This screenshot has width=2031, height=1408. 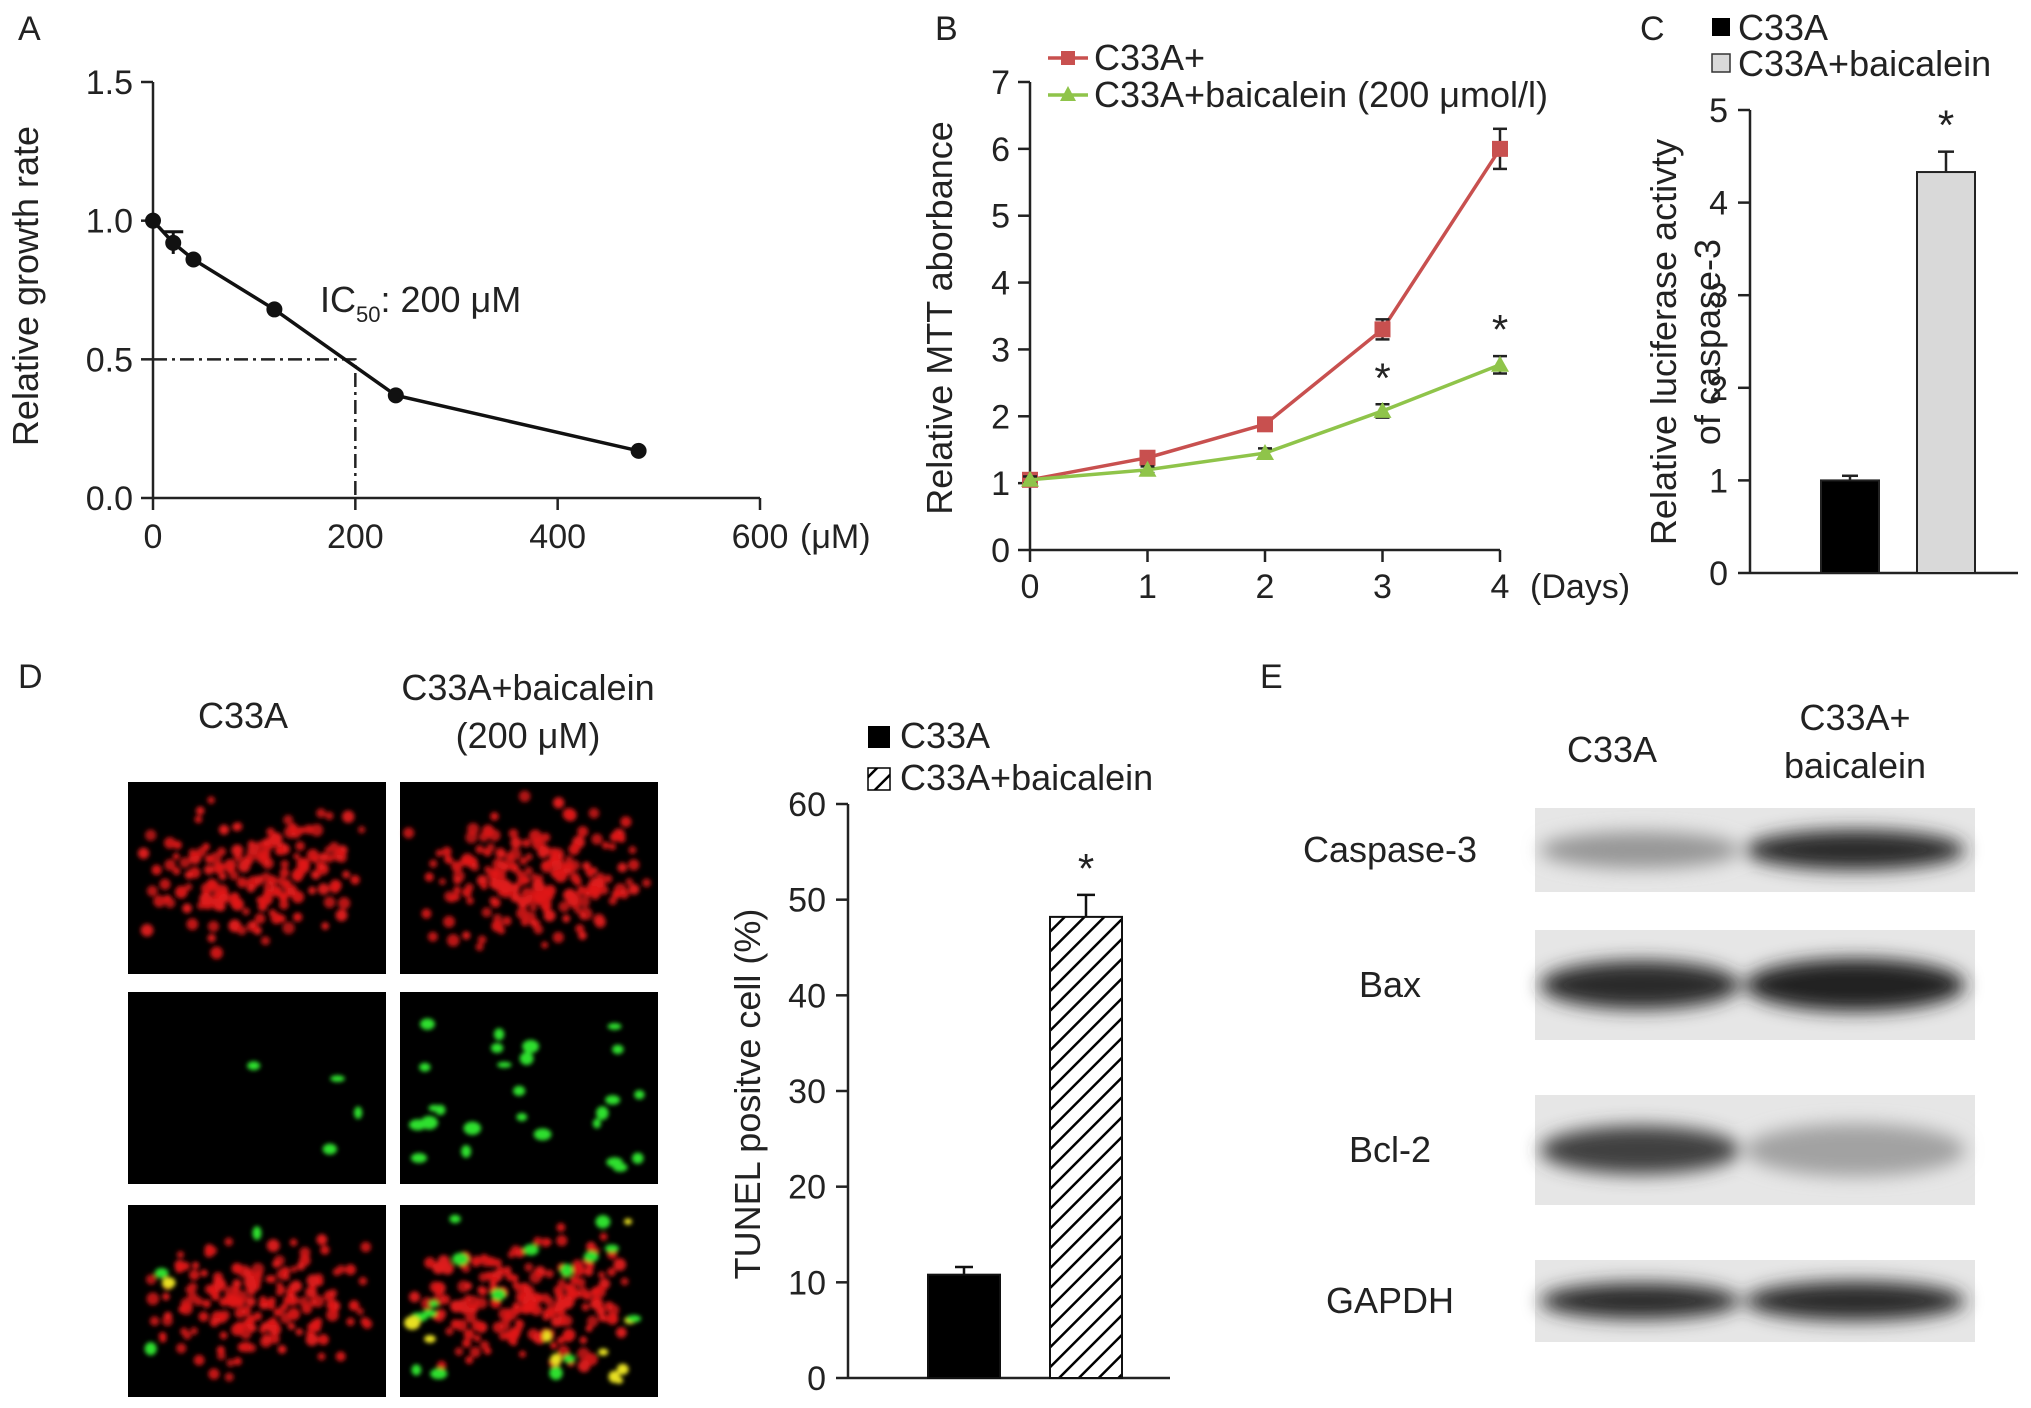 What do you see at coordinates (1000, 350) in the screenshot?
I see `chart-b-y-tick-label: 3` at bounding box center [1000, 350].